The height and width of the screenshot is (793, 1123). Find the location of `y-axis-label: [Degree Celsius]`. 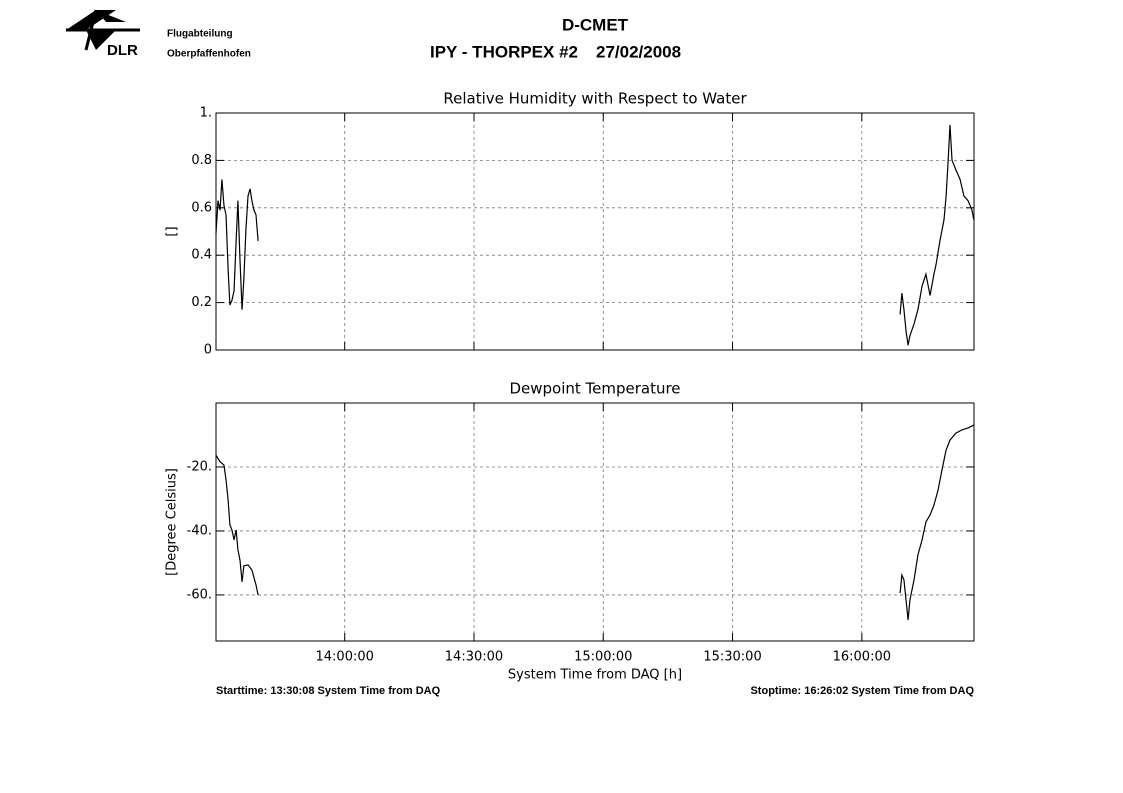

y-axis-label: [Degree Celsius] is located at coordinates (172, 522).